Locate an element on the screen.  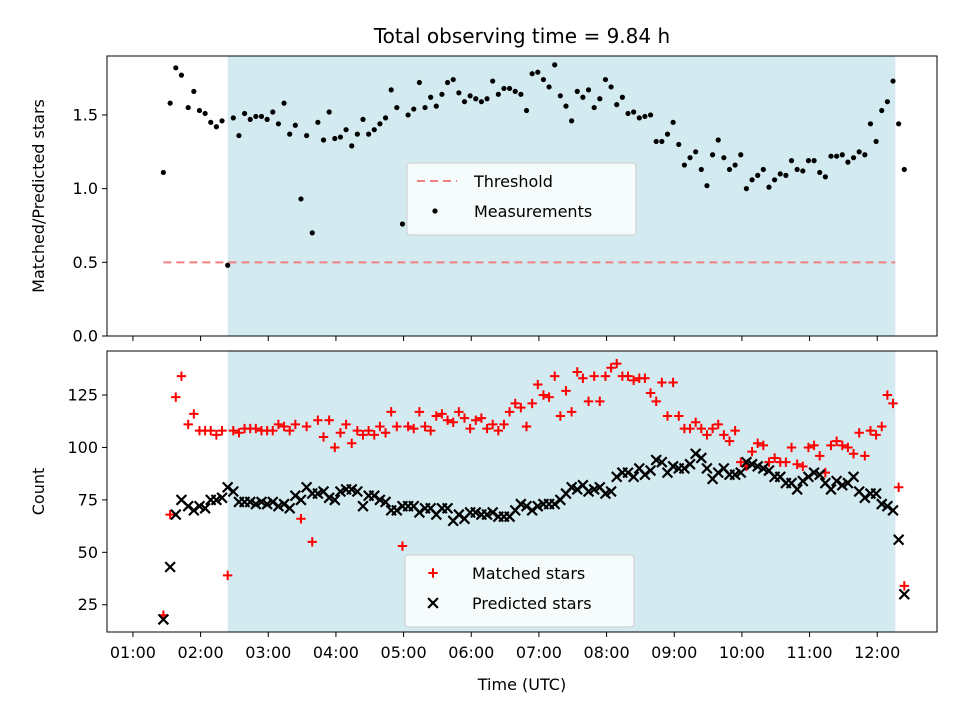
legend-box is located at coordinates (519, 591).